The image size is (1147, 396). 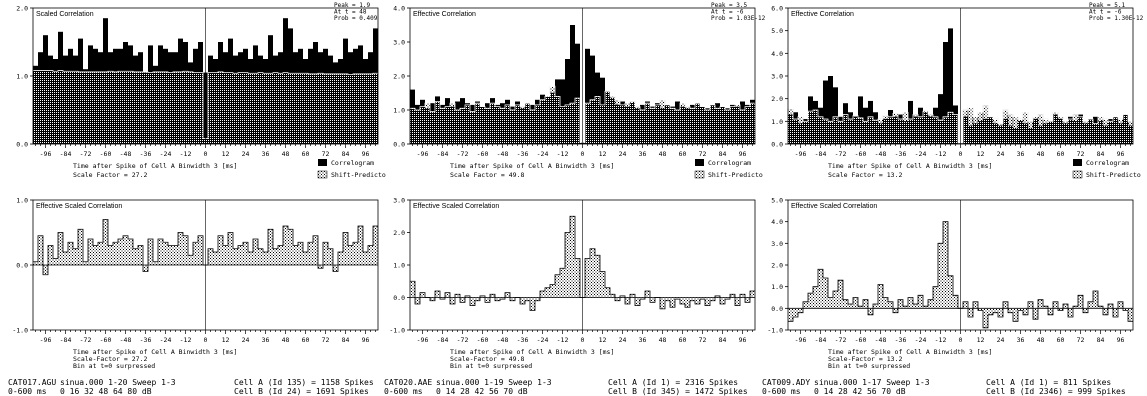 I want to click on x-tick-label: 72, so click(x=703, y=340).